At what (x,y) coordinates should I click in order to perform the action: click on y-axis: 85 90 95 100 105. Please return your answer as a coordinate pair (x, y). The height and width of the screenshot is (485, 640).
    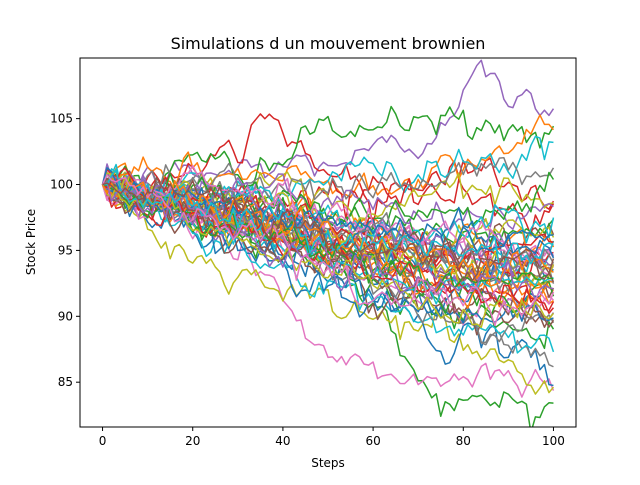
    Looking at the image, I should click on (65, 250).